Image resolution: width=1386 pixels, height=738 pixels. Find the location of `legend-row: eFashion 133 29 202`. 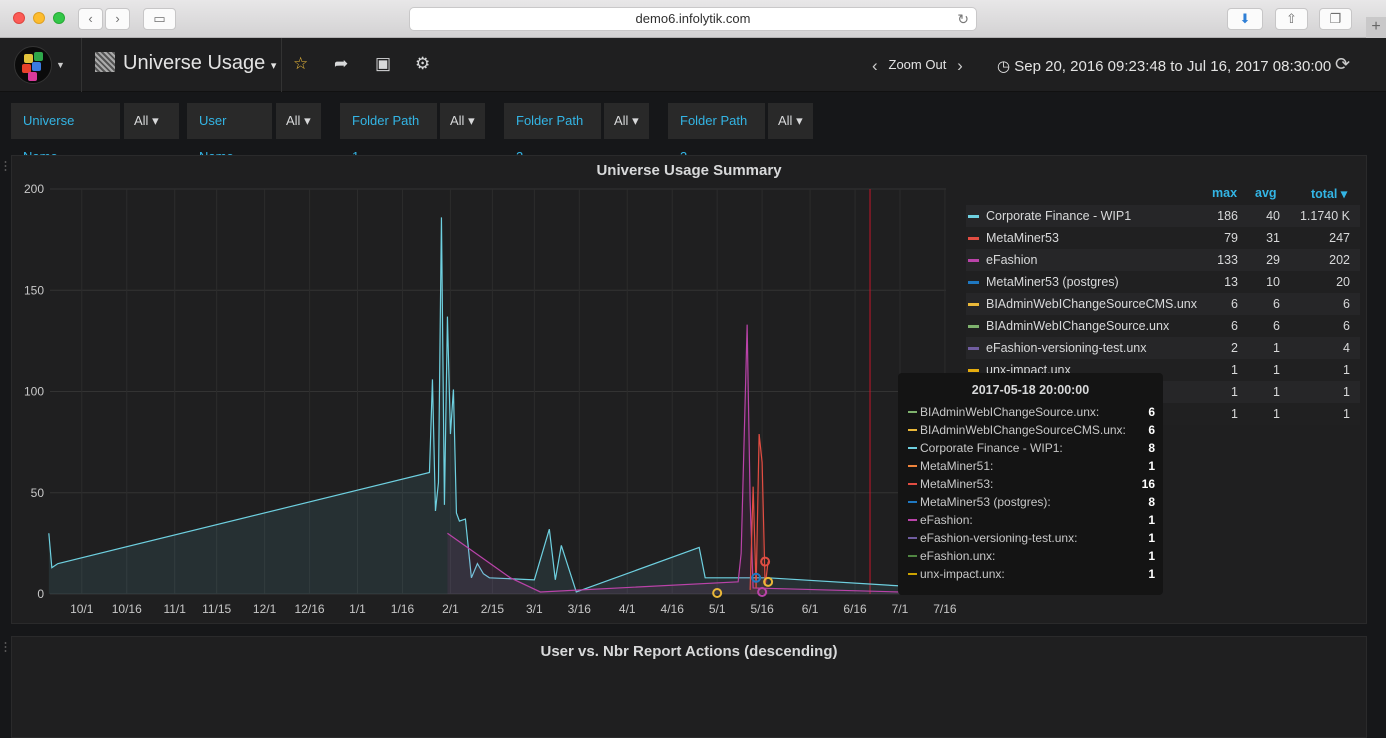

legend-row: eFashion 133 29 202 is located at coordinates (1163, 260).